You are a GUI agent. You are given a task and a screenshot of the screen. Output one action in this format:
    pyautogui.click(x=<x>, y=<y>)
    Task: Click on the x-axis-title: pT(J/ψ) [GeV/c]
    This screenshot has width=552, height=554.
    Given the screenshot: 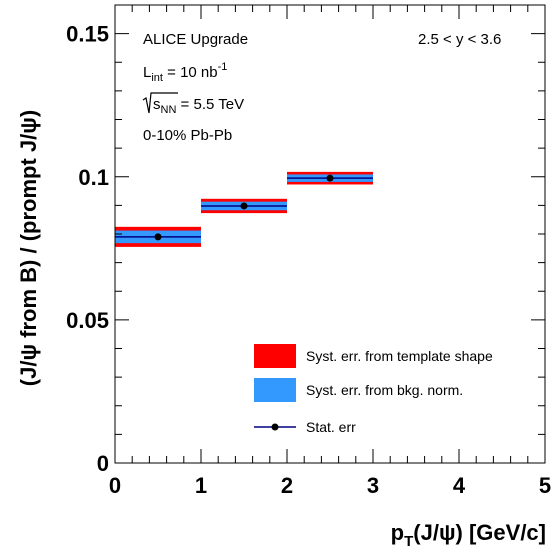 What is the action you would take?
    pyautogui.click(x=468, y=535)
    